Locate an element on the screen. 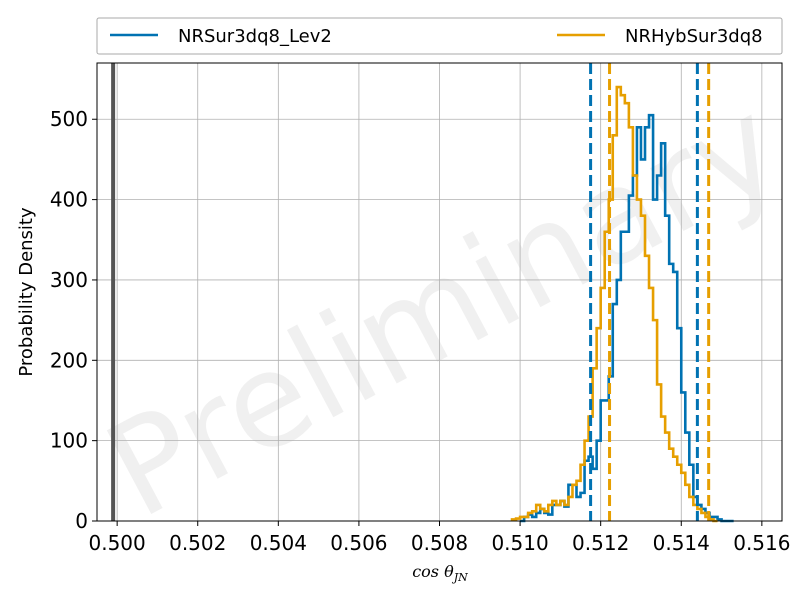  legend-label-1: NRHybSur3dq8 is located at coordinates (694, 36).